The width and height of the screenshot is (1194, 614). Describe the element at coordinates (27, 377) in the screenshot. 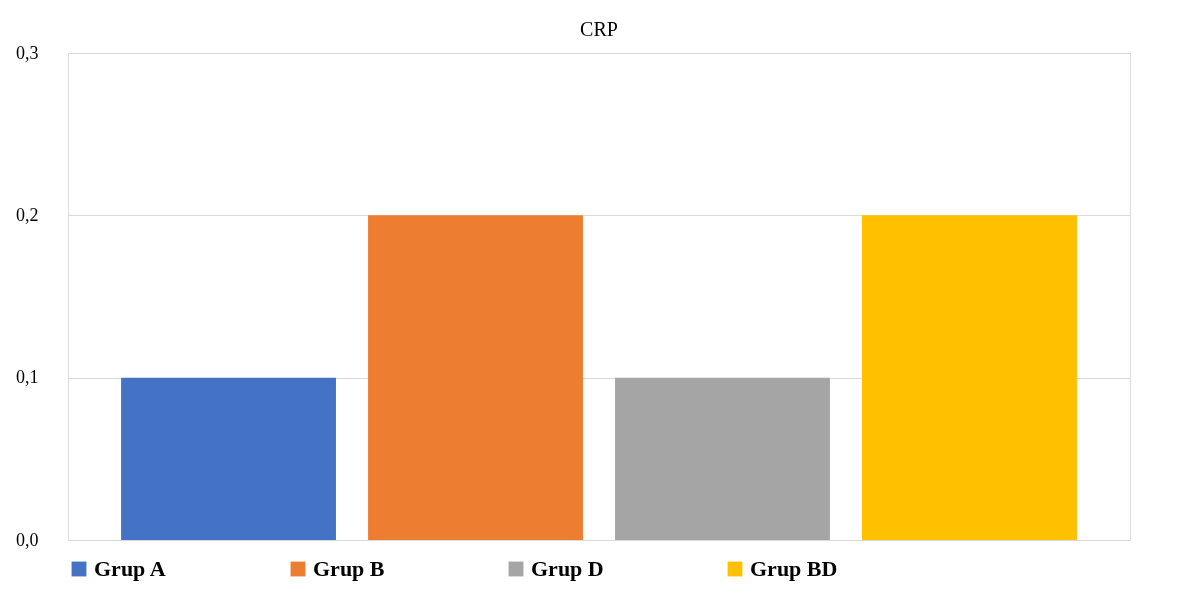

I see `y-tick-label: 0,1` at that location.